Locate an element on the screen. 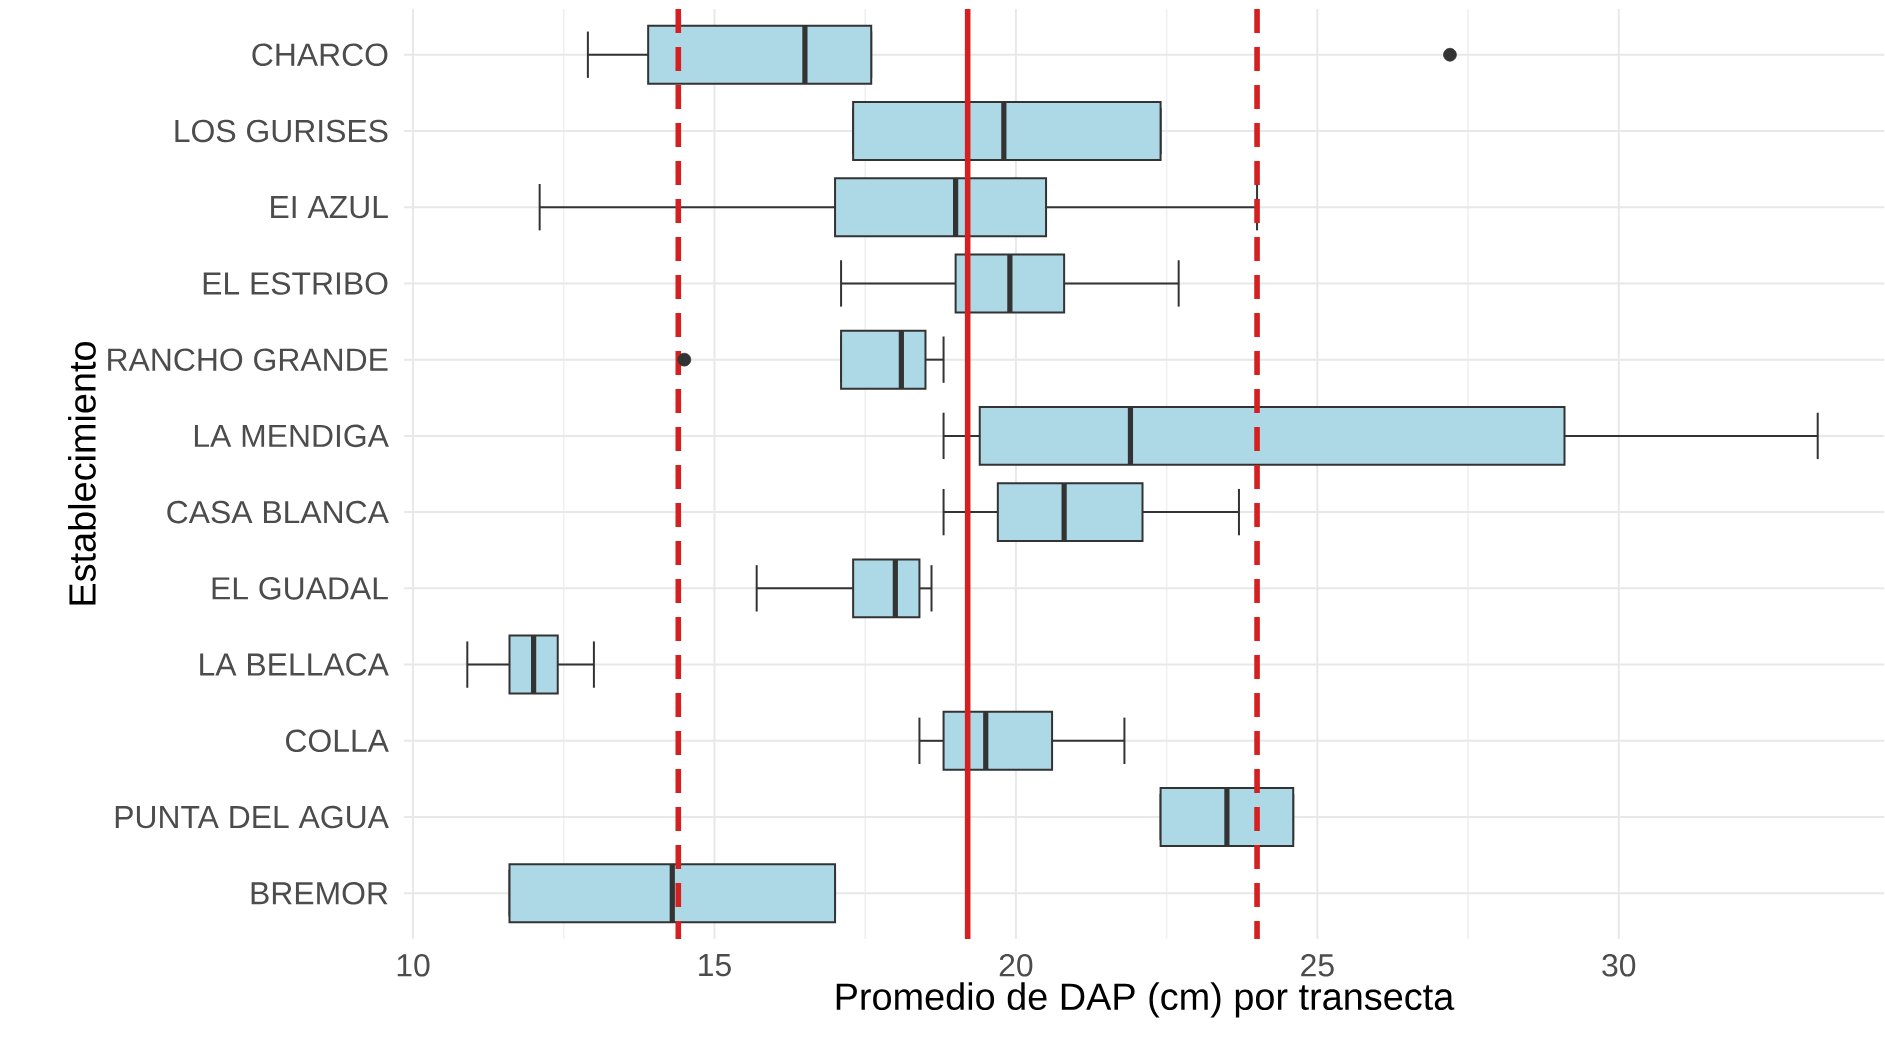  x-tick-label: 30 is located at coordinates (1619, 965).